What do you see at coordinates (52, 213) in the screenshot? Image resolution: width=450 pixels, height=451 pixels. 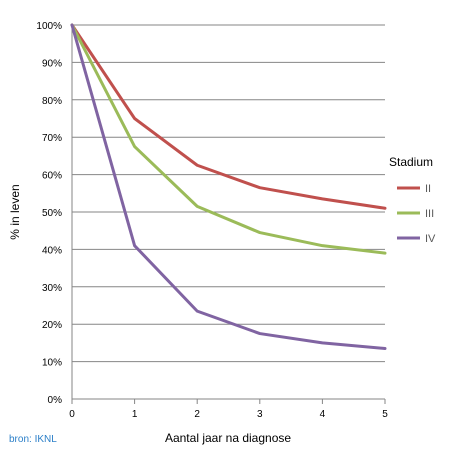 I see `y-tick-label: 50%` at bounding box center [52, 213].